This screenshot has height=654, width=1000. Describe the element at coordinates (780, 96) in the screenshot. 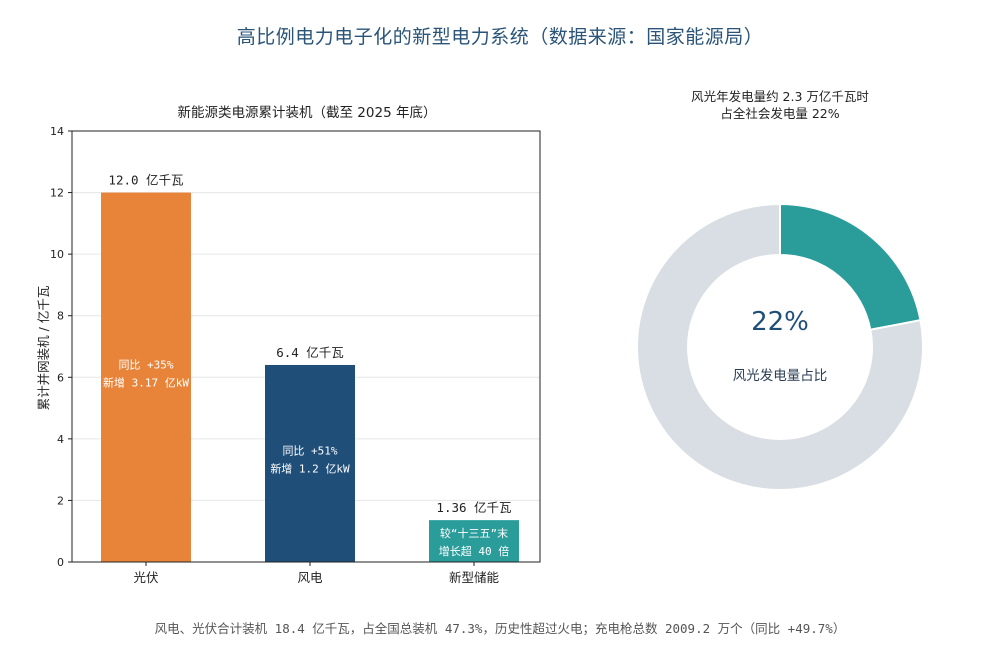

I see `donut-title-line-1: 风光年发电量约 2.3 万亿千瓦时` at that location.